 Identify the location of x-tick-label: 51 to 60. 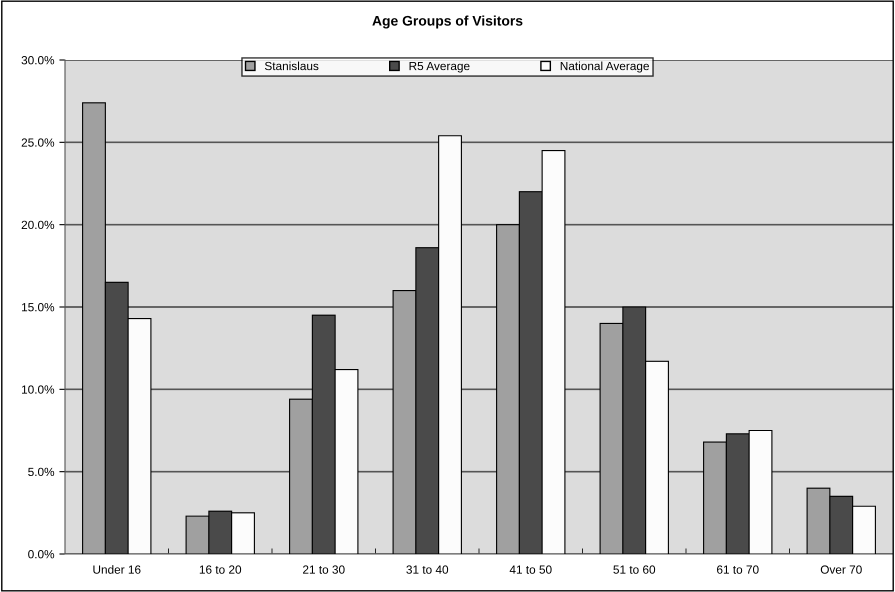
(634, 569).